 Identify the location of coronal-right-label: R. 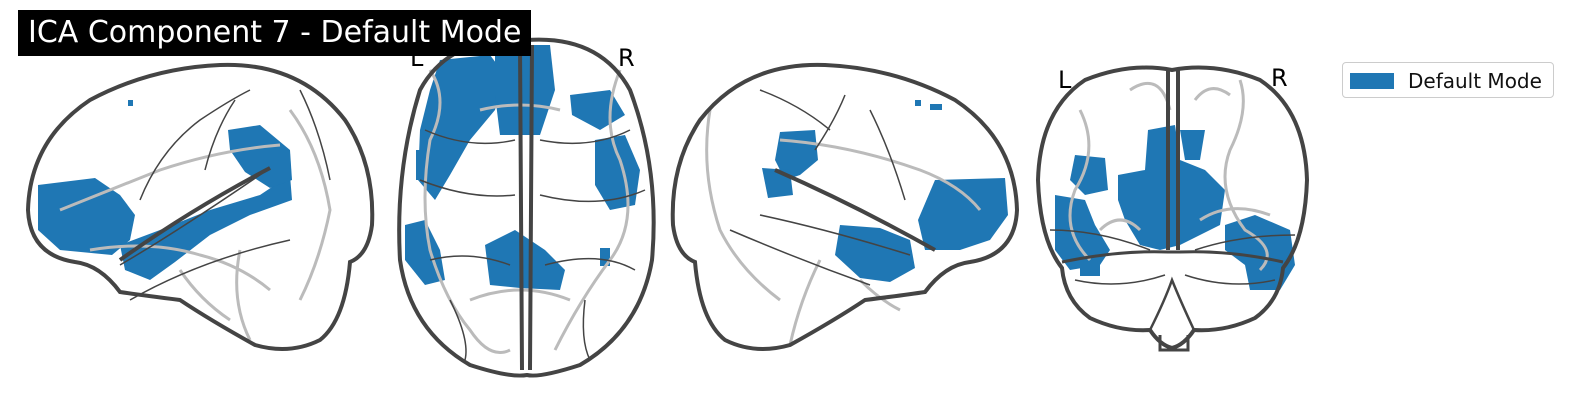
(1279, 78).